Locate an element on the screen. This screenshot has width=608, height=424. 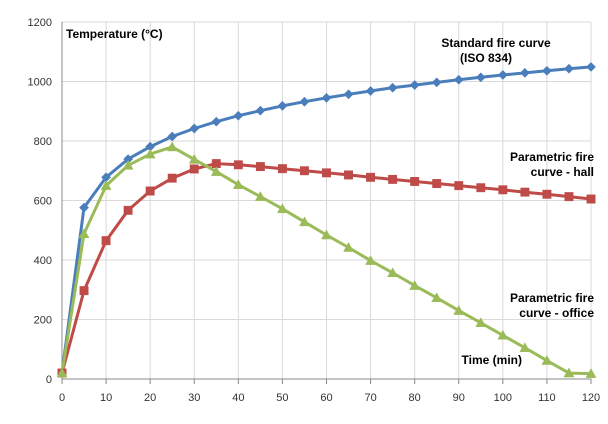
y-tick-label: 800 is located at coordinates (43, 142).